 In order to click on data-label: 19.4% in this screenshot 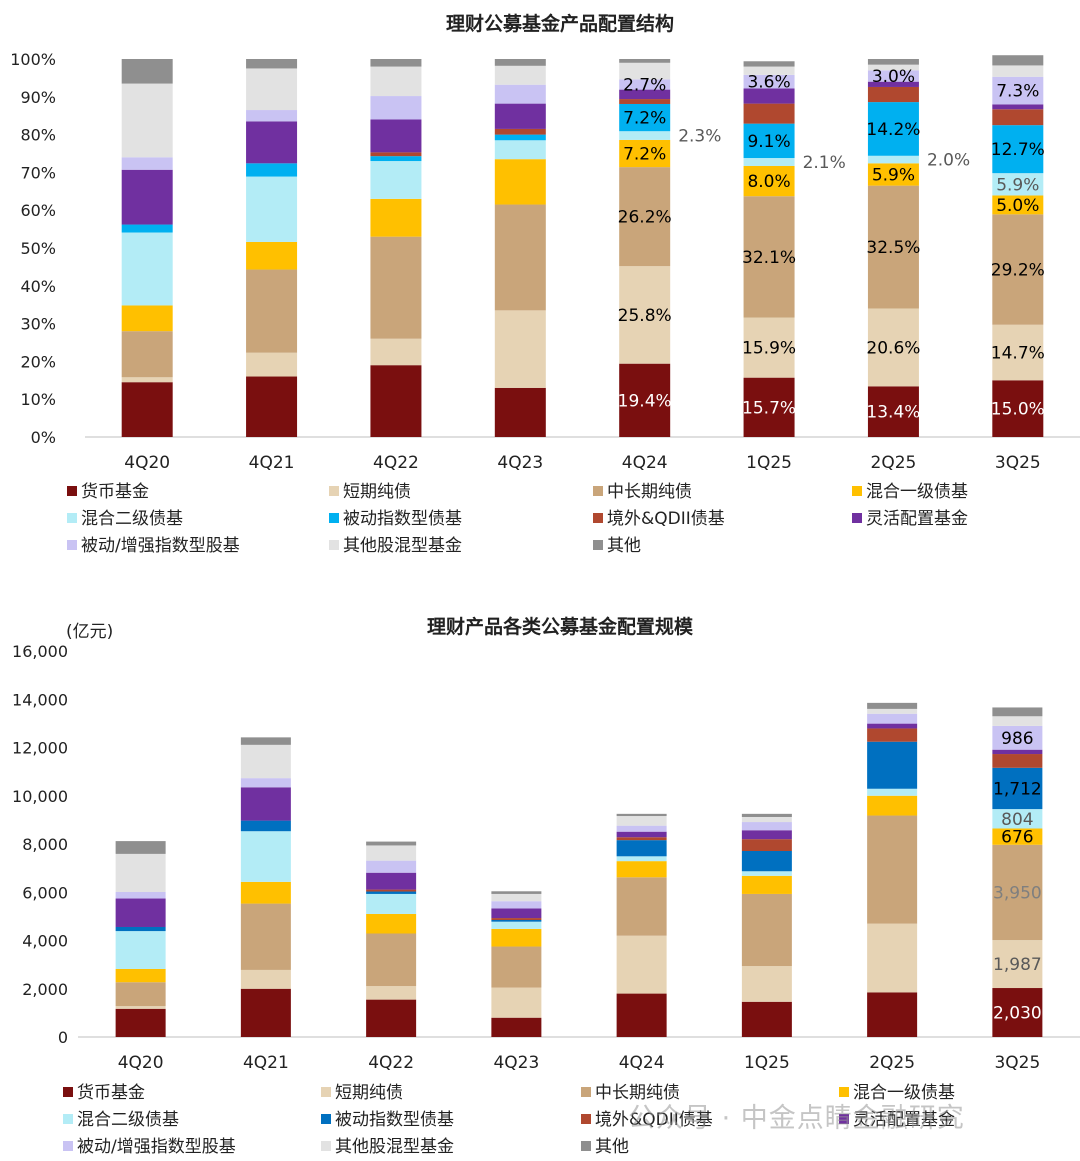, I will do `click(645, 401)`.